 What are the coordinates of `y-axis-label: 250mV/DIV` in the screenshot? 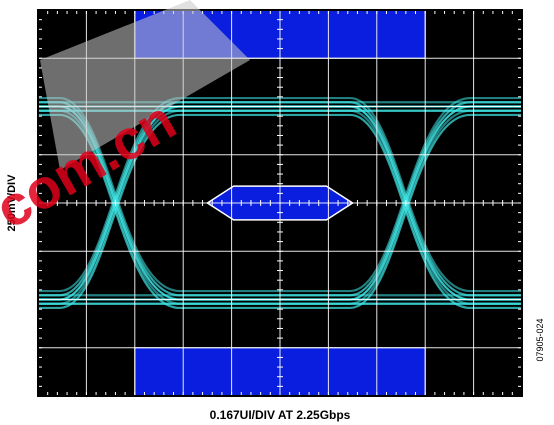 It's located at (12, 203).